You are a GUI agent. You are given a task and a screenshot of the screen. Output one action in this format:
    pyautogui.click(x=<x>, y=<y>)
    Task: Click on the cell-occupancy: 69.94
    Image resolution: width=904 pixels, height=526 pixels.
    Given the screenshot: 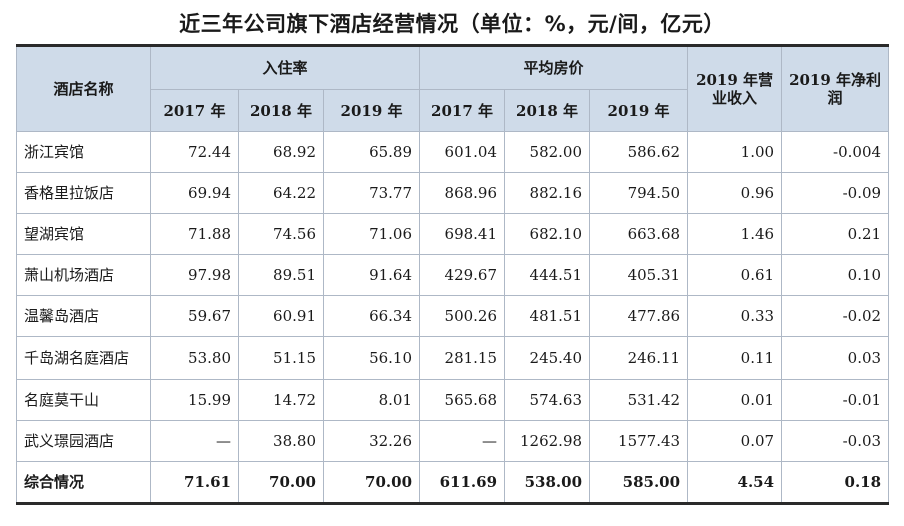 What is the action you would take?
    pyautogui.click(x=194, y=193)
    